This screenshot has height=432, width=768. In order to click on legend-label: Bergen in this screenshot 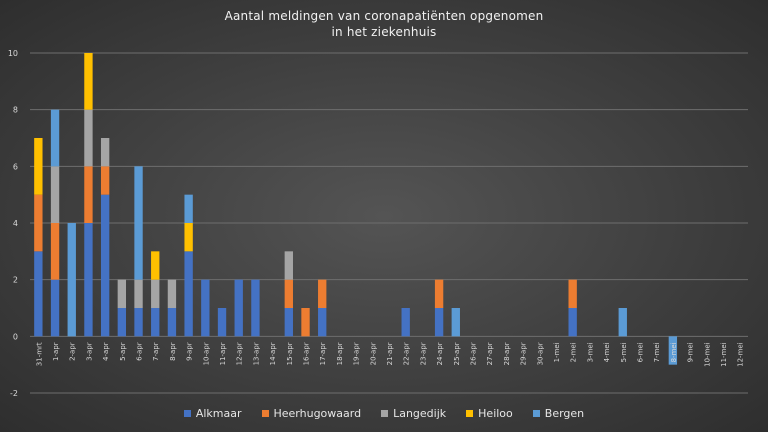, I will do `click(564, 413)`.